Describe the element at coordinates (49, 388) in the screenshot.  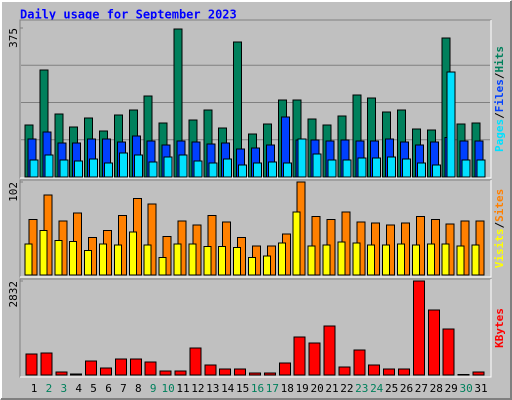
I see `x-tick-label: 2` at that location.